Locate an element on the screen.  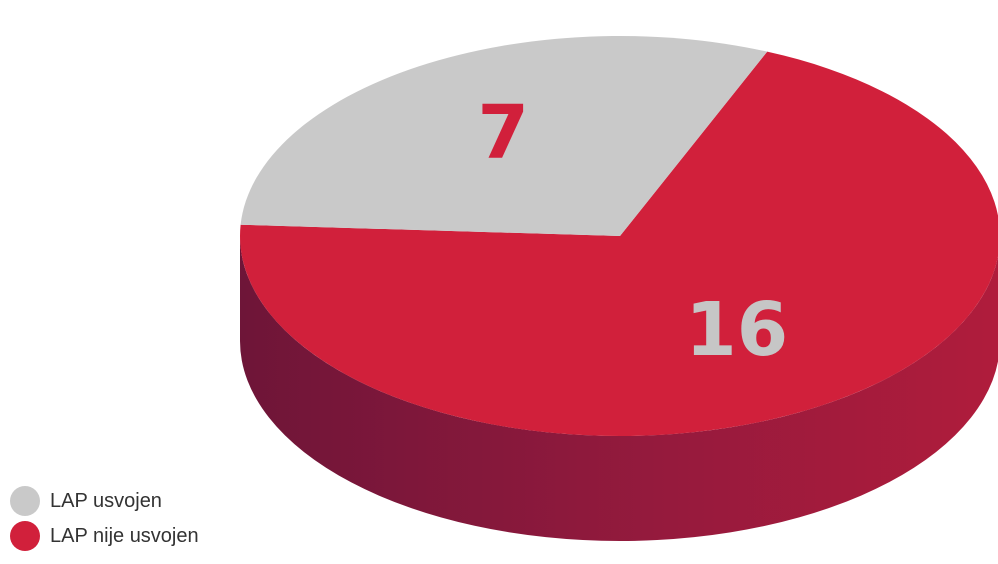
legend-label-lap-usvojen: LAP usvojen is located at coordinates (106, 500).